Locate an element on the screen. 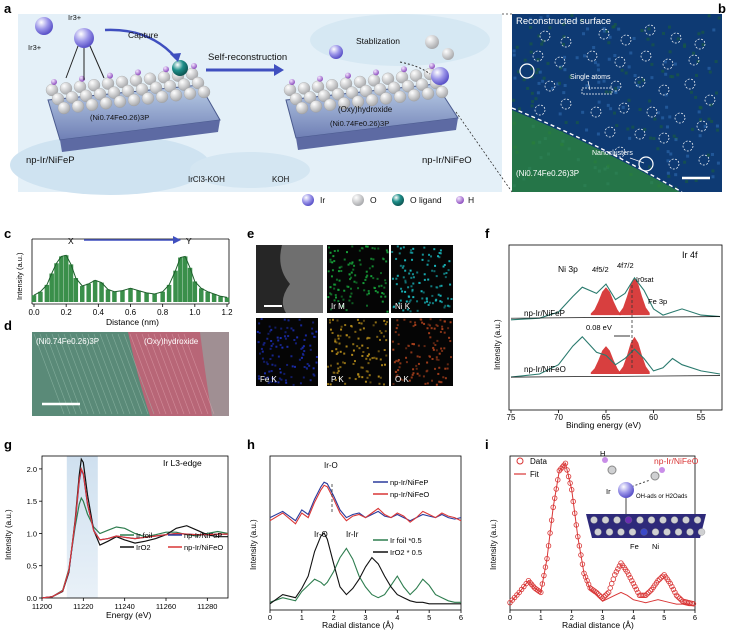  legend-ir-icon is located at coordinates (308, 200).